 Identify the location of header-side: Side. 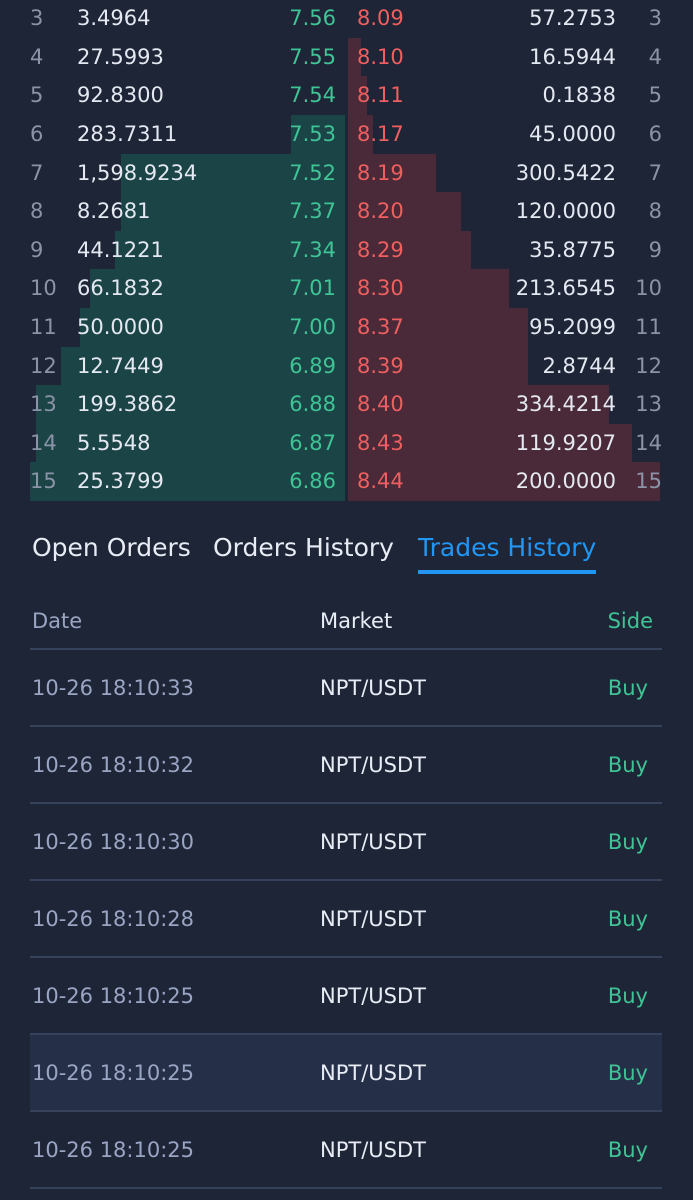
(630, 621).